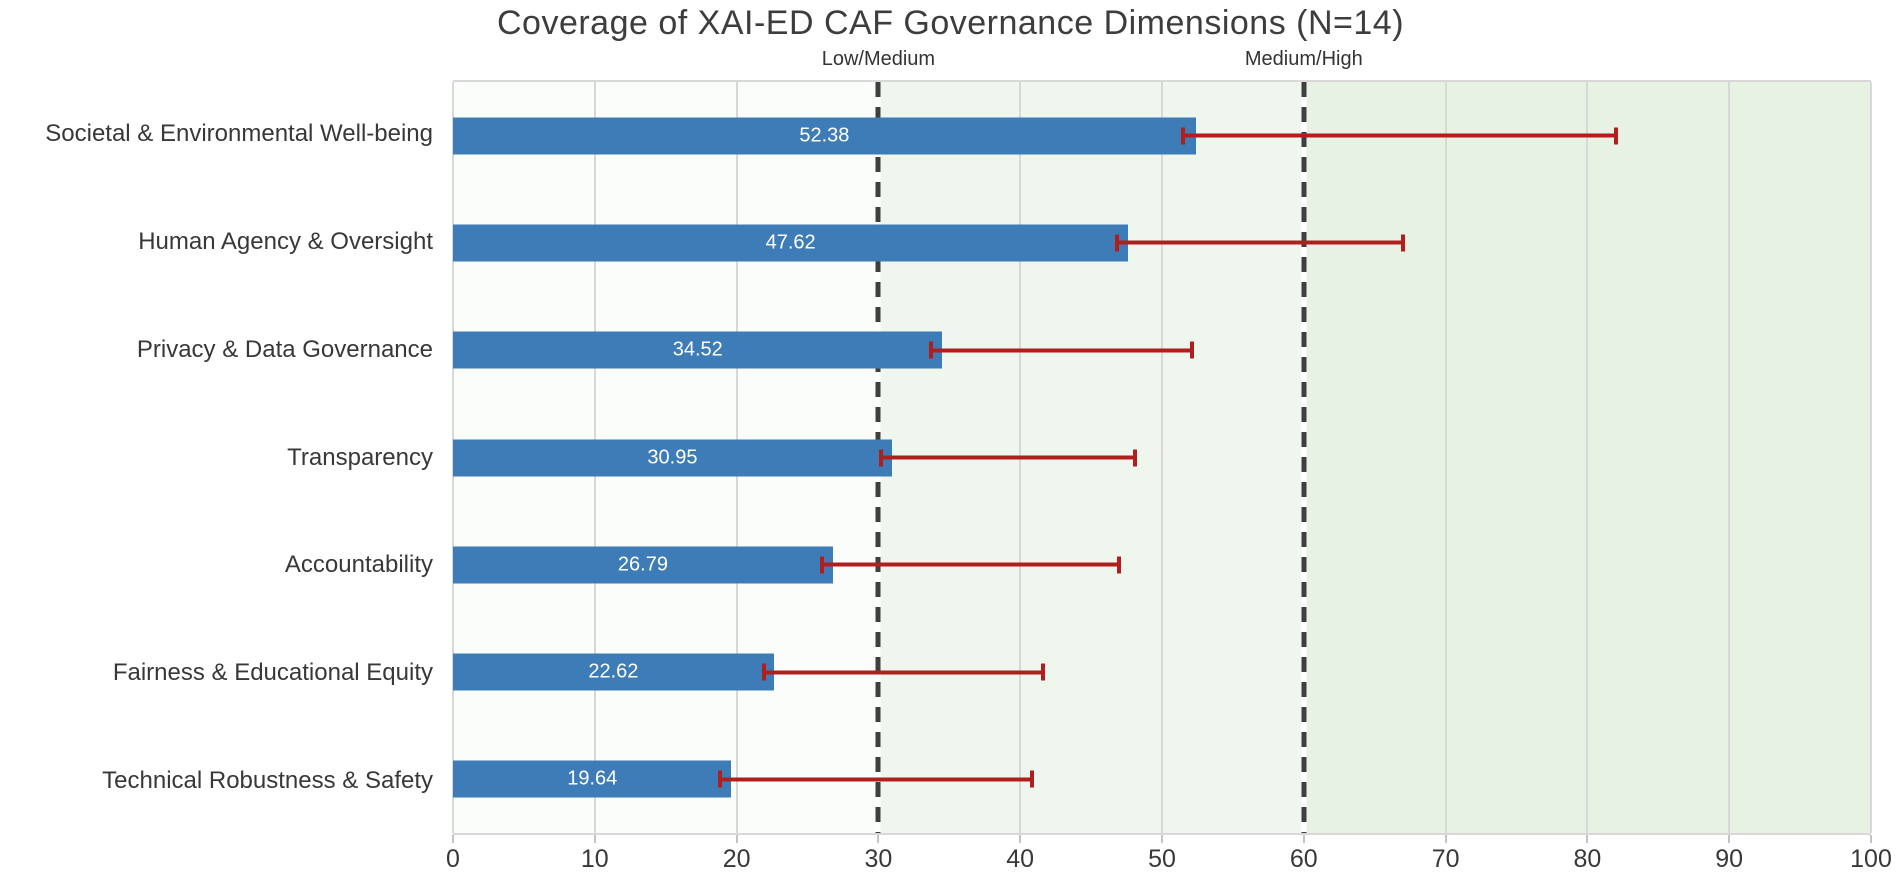  What do you see at coordinates (267, 781) in the screenshot?
I see `category-label: Technical Robustness & Safety` at bounding box center [267, 781].